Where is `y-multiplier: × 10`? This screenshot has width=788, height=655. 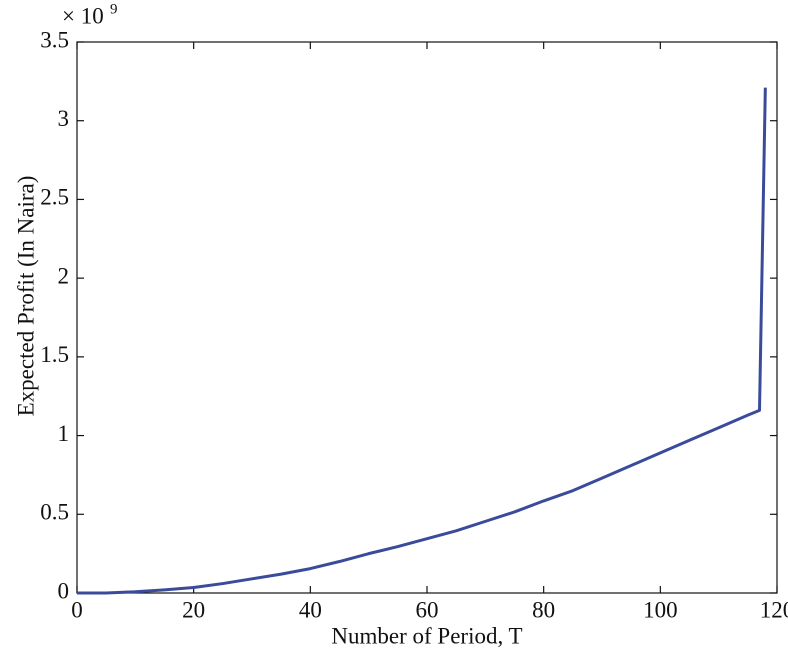 y-multiplier: × 10 is located at coordinates (83, 15).